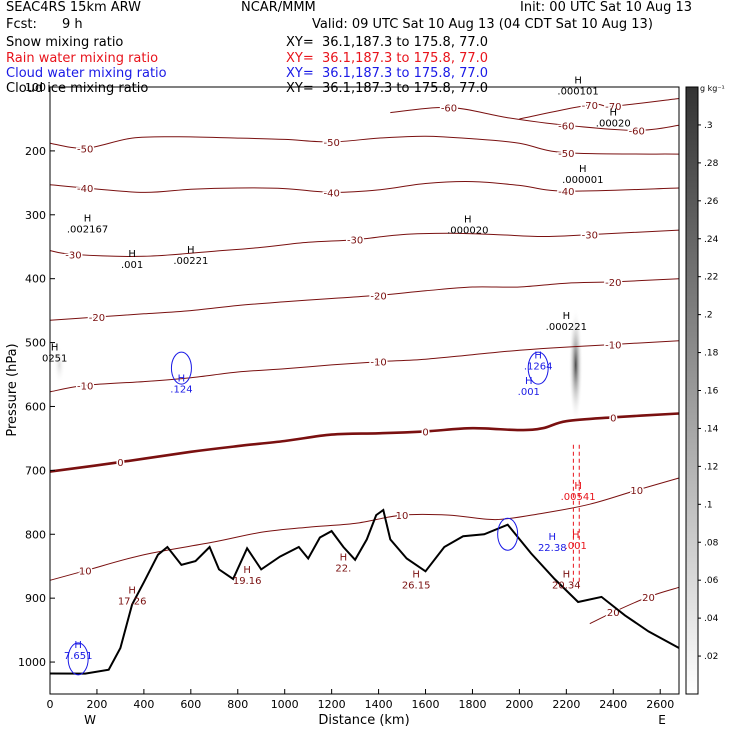 The height and width of the screenshot is (740, 740). Describe the element at coordinates (566, 327) in the screenshot. I see `contour-value-label: .000221` at that location.